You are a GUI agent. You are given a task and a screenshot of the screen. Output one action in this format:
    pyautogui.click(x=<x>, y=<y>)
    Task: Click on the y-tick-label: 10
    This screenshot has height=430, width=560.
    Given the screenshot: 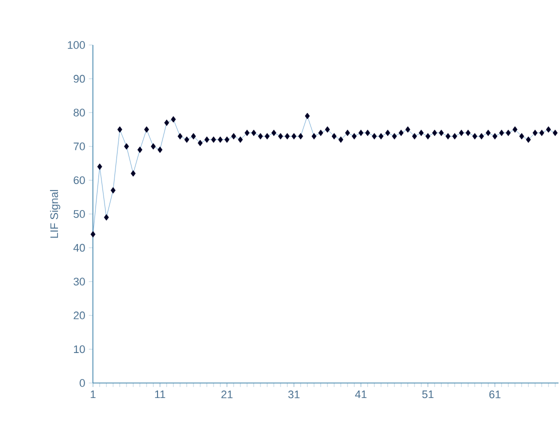 What is the action you would take?
    pyautogui.click(x=79, y=349)
    